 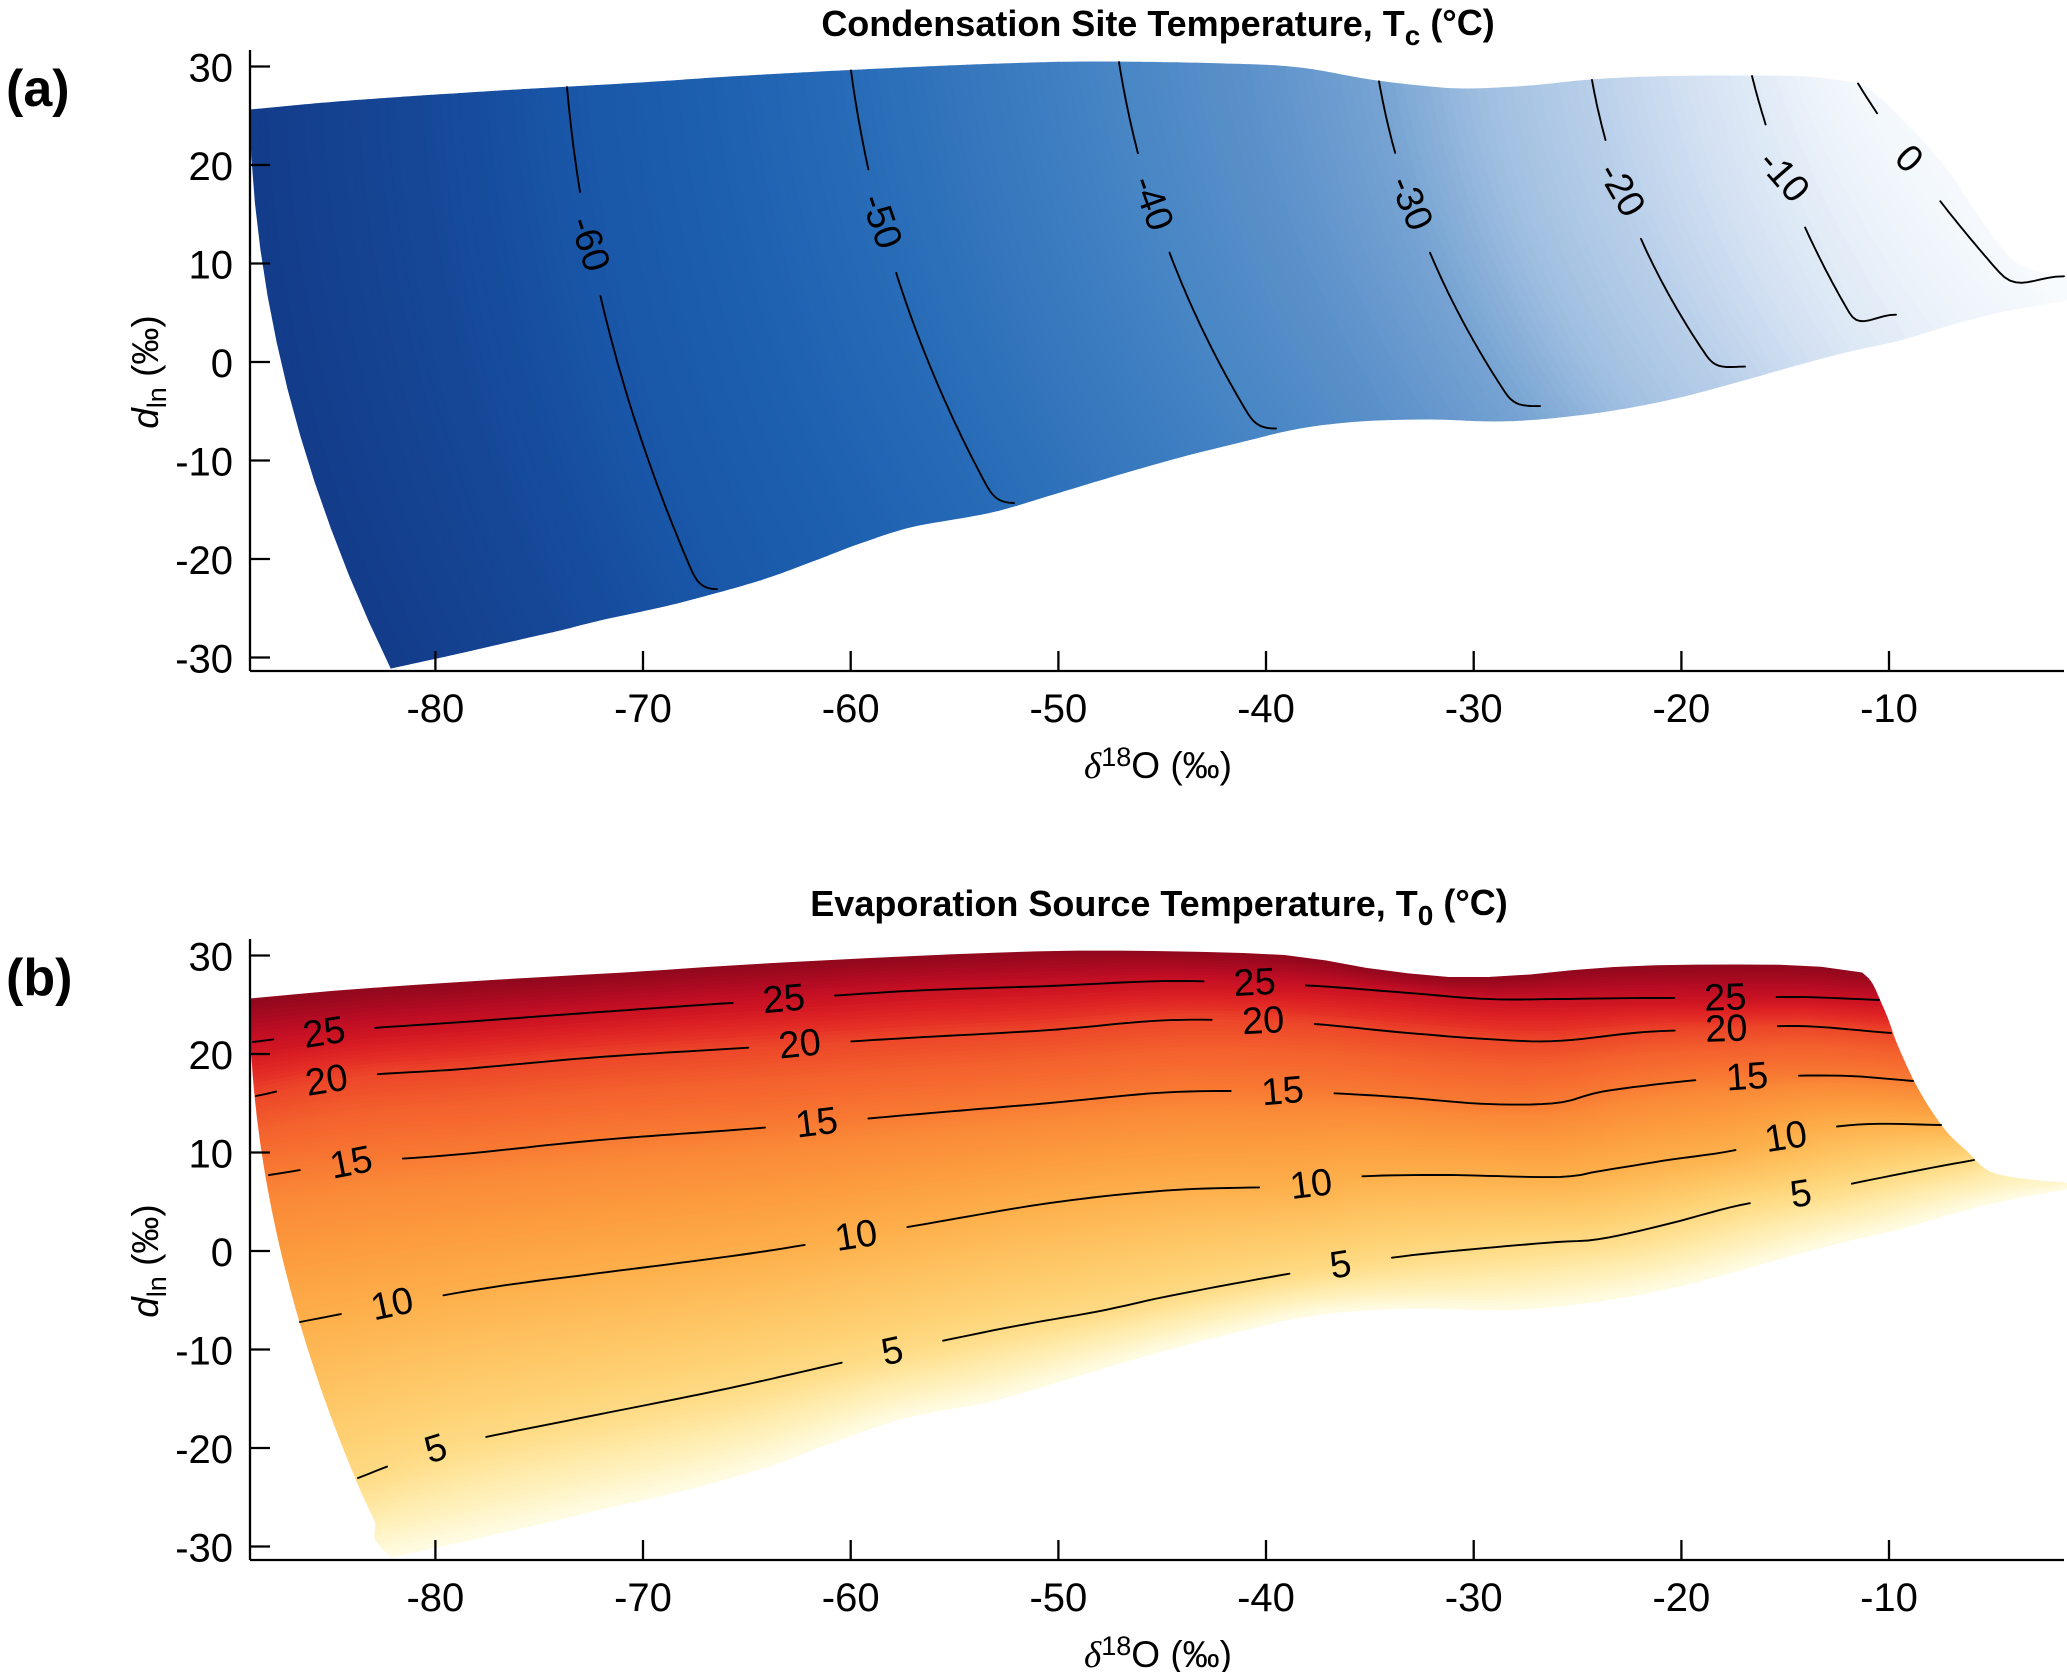 What do you see at coordinates (1158, 906) in the screenshot?
I see `svg-text:Evaporation Source Temperature: Evaporation Source Temperature, T0 (°C)` at bounding box center [1158, 906].